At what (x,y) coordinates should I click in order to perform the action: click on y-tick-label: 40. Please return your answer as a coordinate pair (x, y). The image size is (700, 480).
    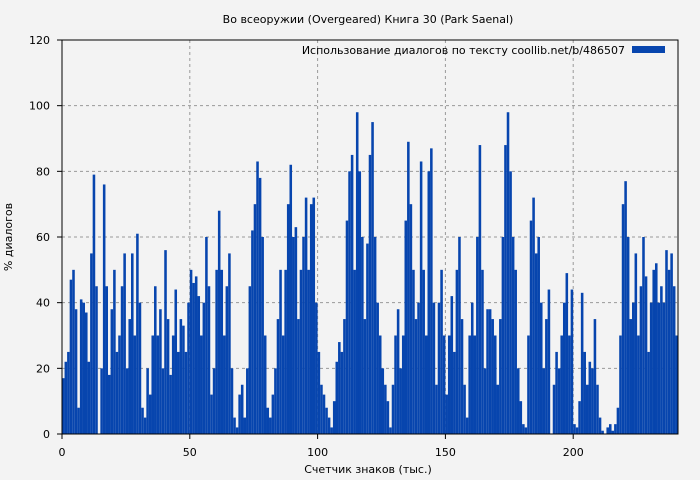
    Looking at the image, I should click on (43, 303).